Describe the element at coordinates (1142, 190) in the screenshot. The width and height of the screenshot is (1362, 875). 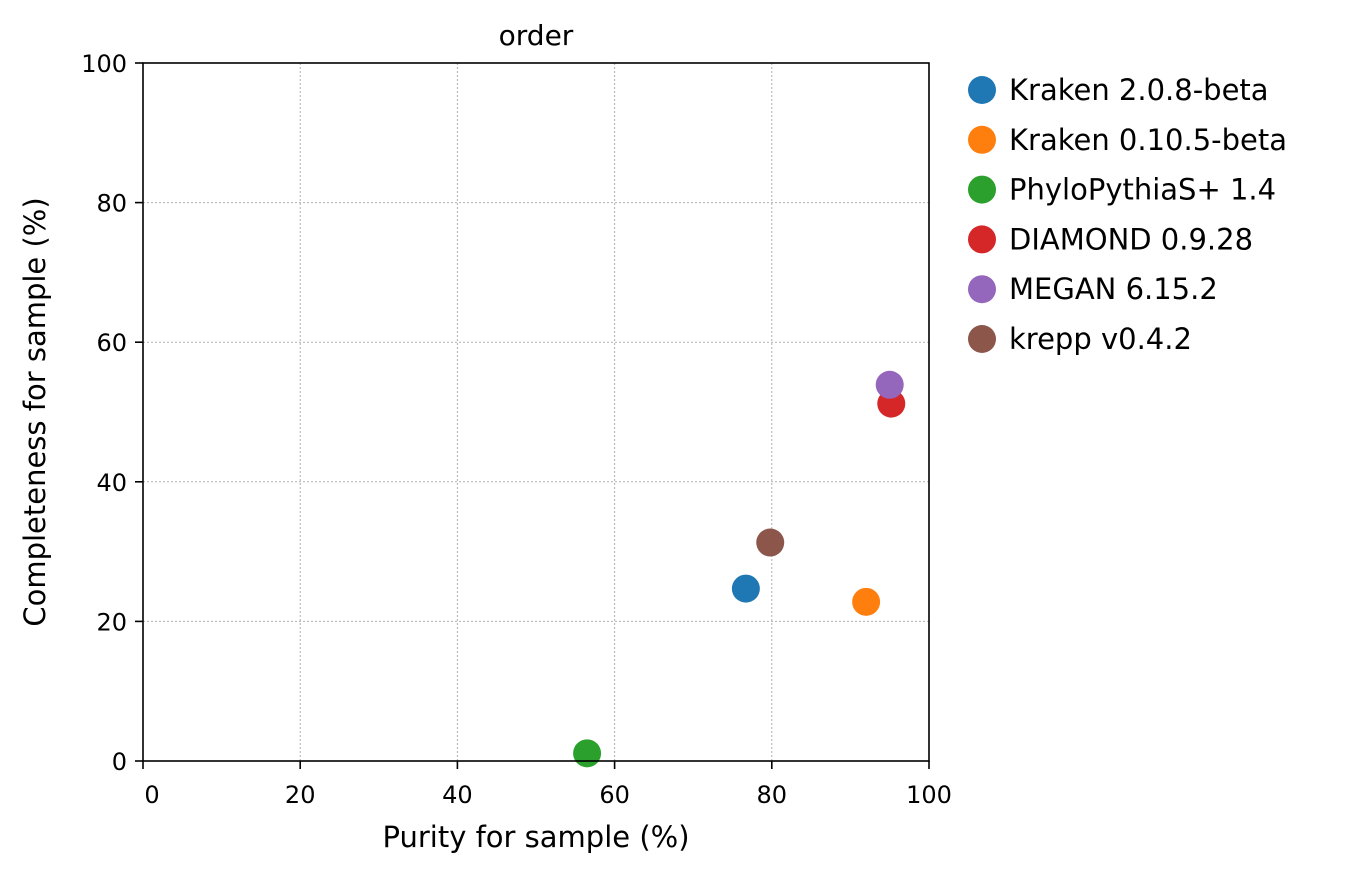
I see `legend-label: PhyloPythiaS+ 1.4` at that location.